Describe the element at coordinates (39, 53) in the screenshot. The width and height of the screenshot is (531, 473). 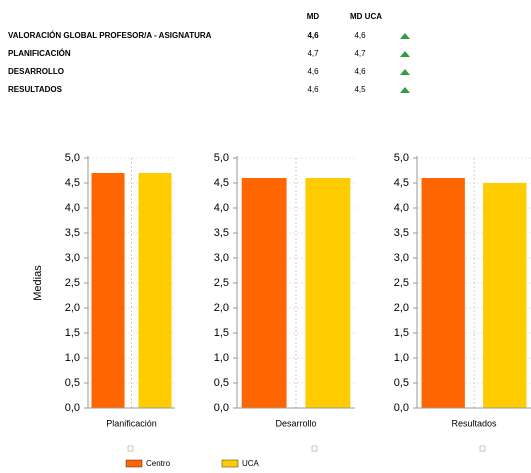
I see `row-label: PLANIFICACIÓN` at that location.